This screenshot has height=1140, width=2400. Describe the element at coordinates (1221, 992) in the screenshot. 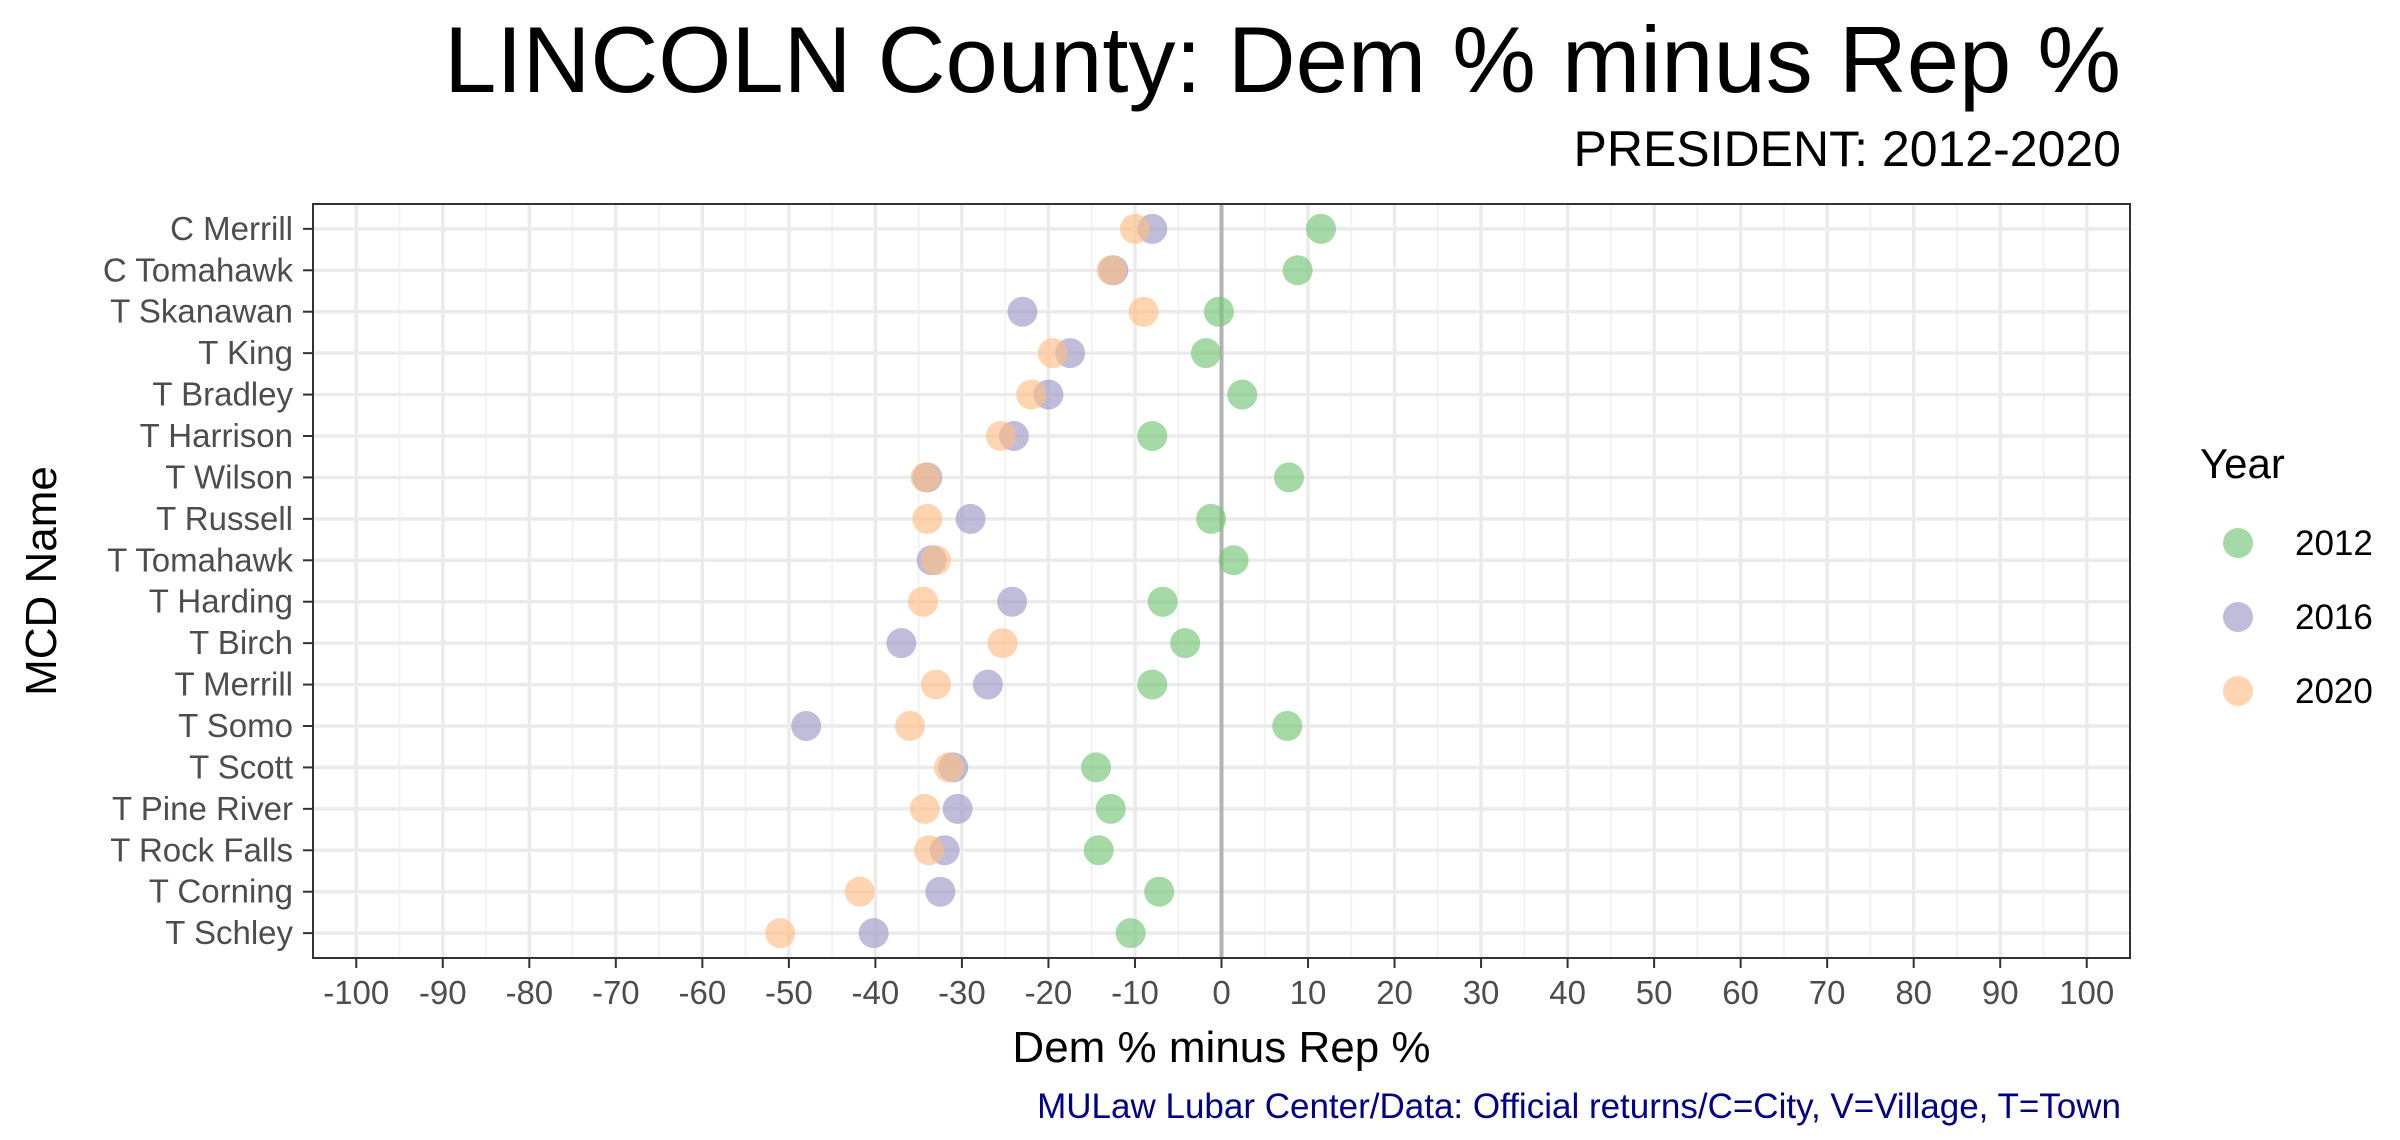

I see `x-tick-label: 0` at that location.